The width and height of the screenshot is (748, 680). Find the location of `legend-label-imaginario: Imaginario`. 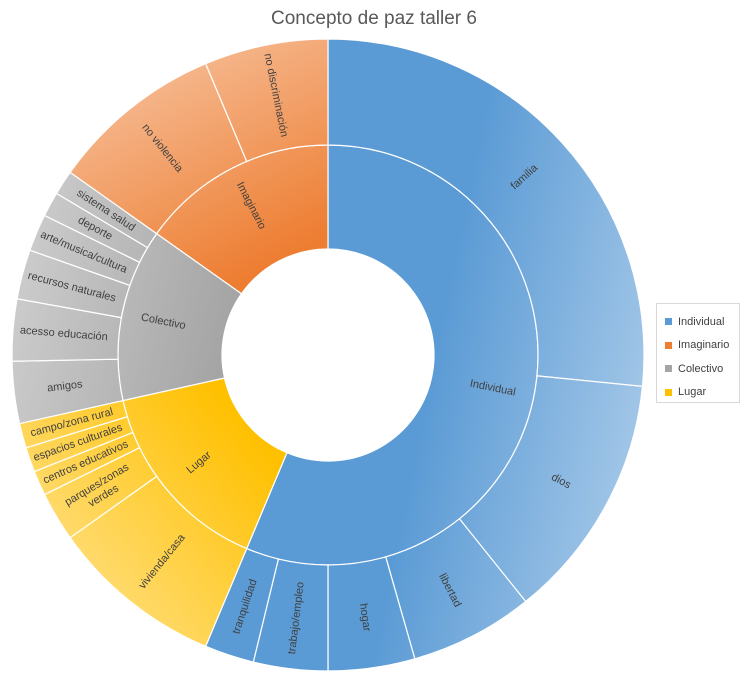

legend-label-imaginario: Imaginario is located at coordinates (704, 345).